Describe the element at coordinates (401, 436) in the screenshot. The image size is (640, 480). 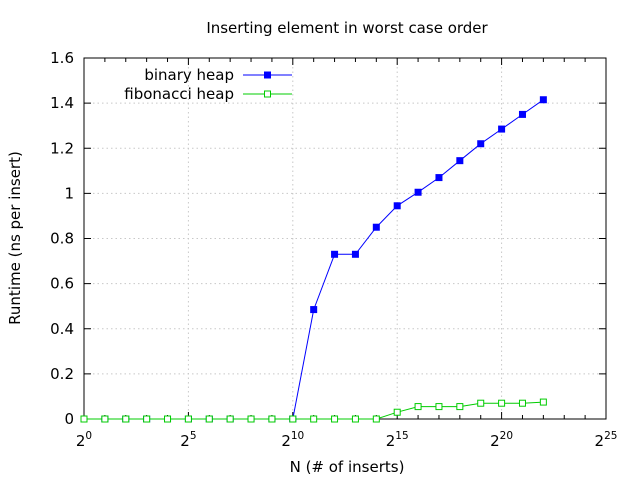
I see `x-tick-exponent: 15` at that location.